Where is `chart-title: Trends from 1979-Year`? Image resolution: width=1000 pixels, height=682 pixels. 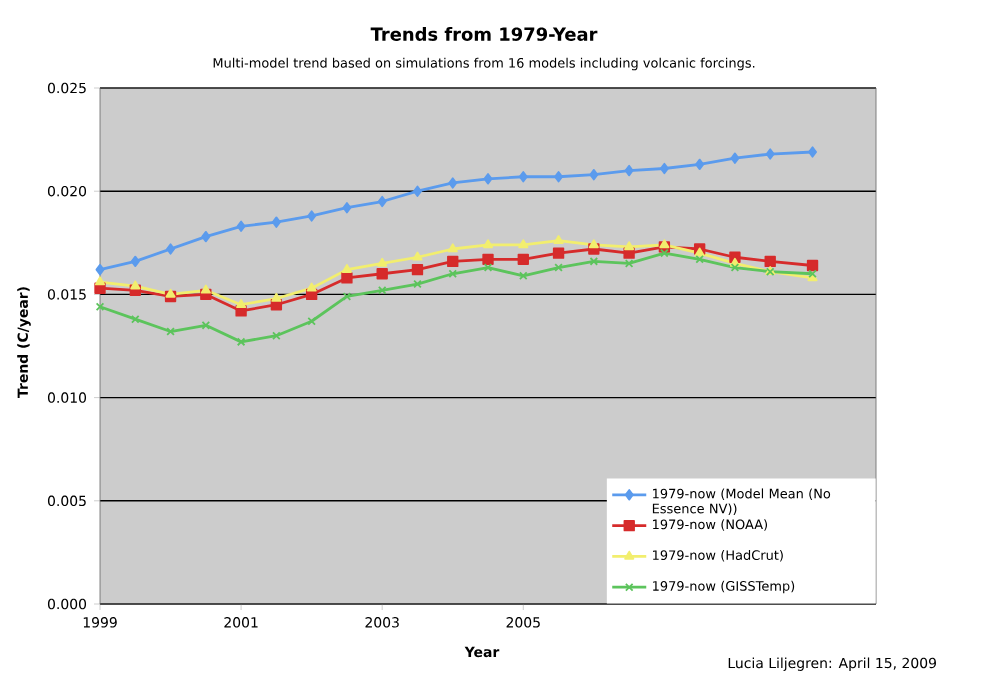 chart-title: Trends from 1979-Year is located at coordinates (484, 34).